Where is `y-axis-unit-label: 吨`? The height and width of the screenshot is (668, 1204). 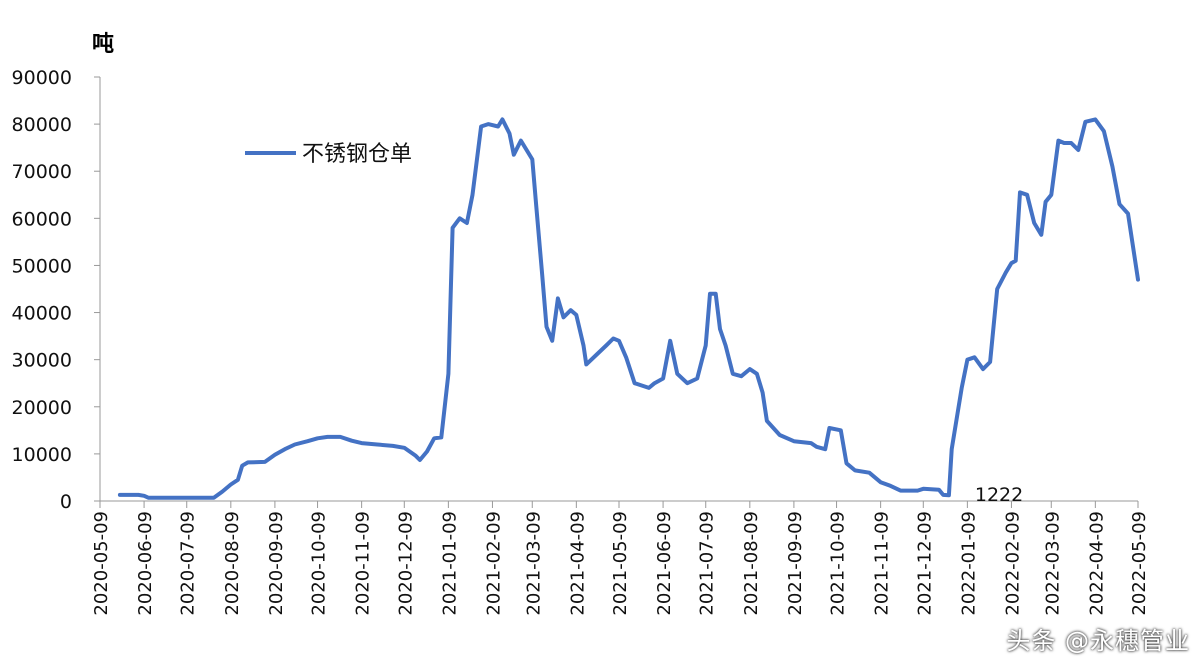 y-axis-unit-label: 吨 is located at coordinates (103, 44).